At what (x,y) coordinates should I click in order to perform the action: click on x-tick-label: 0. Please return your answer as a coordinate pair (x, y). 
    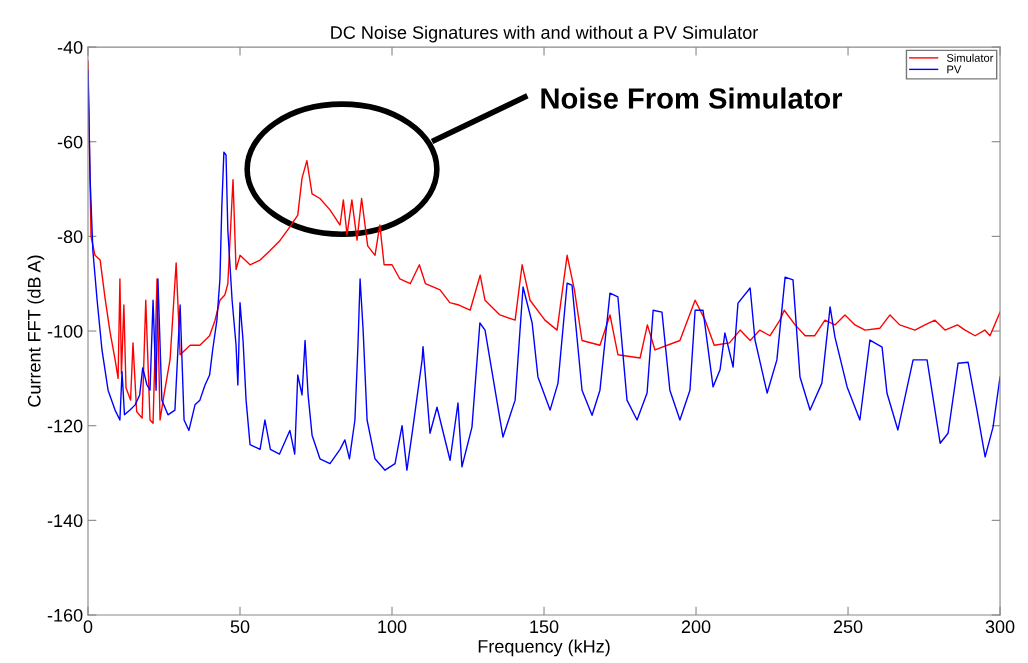
    Looking at the image, I should click on (88, 627).